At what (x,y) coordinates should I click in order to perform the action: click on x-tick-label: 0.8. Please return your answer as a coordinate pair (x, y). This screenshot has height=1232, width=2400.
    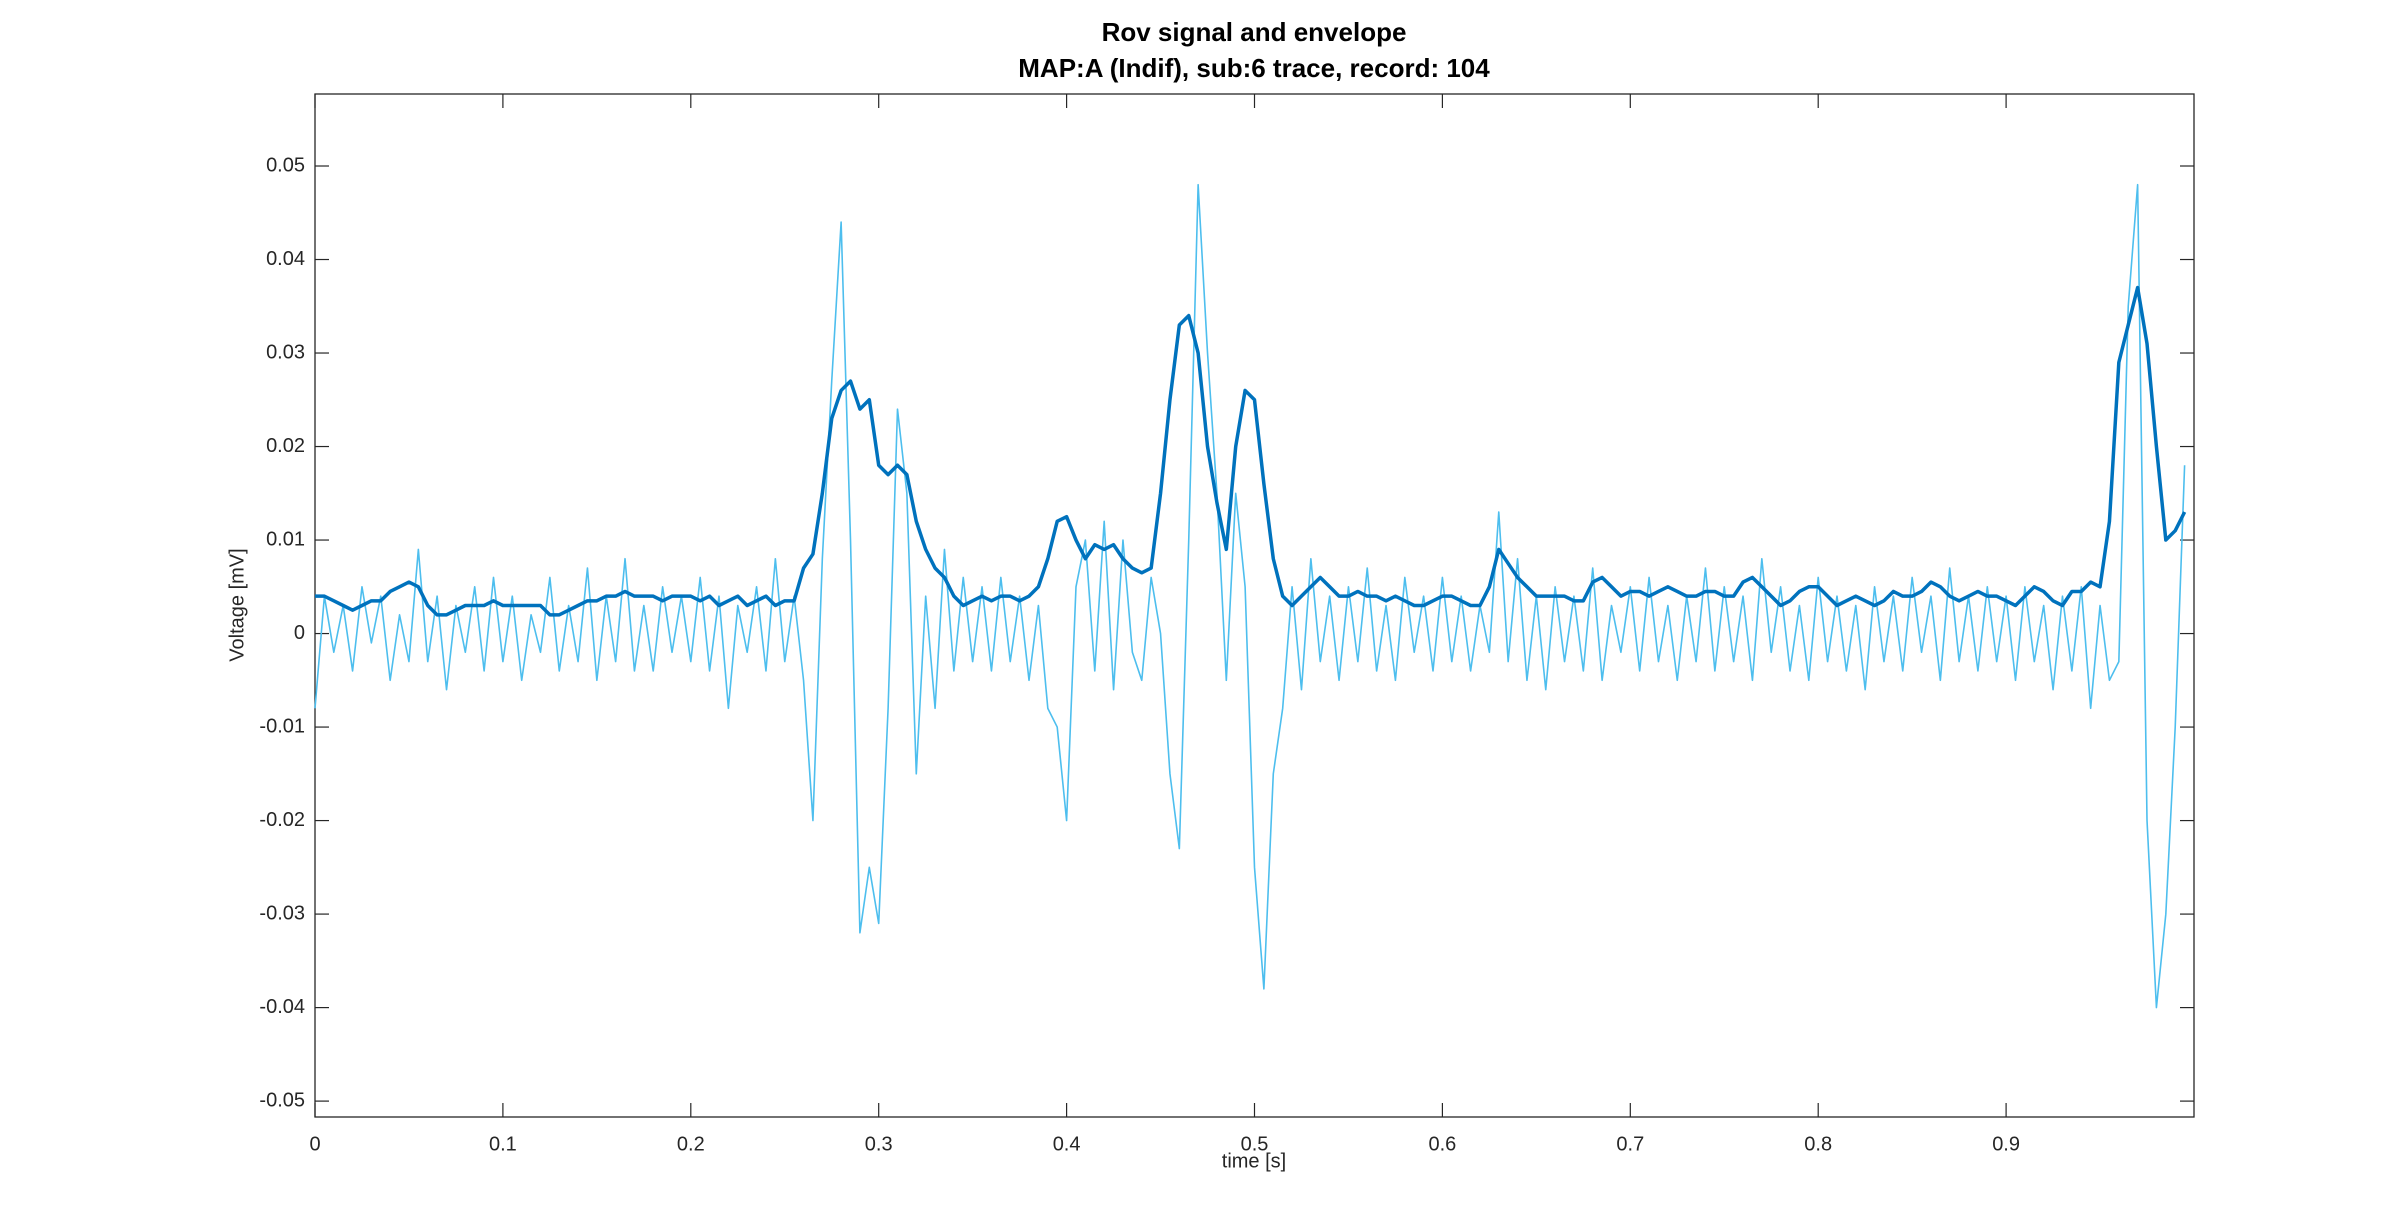
    Looking at the image, I should click on (1818, 1144).